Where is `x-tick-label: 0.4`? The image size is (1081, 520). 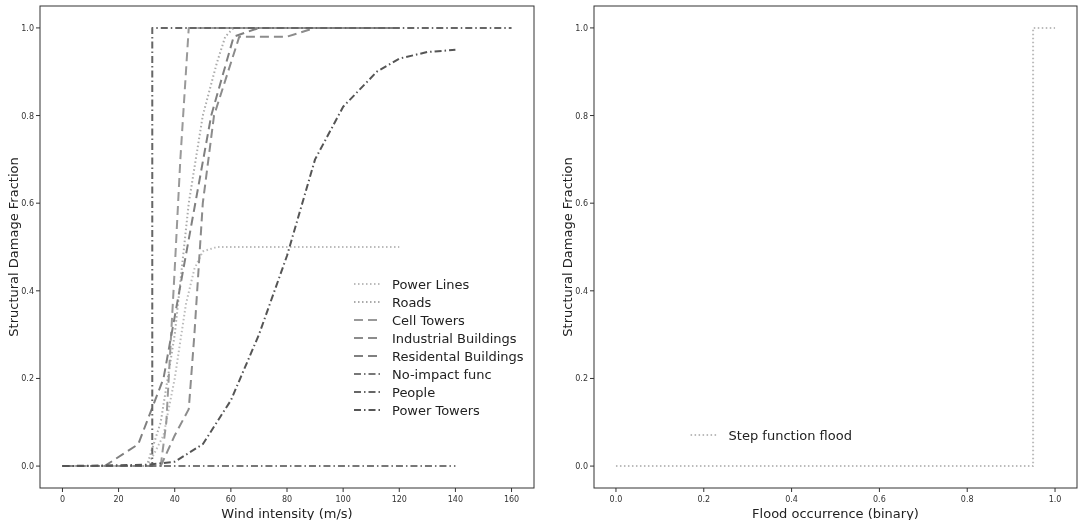
x-tick-label: 0.4 is located at coordinates (791, 499).